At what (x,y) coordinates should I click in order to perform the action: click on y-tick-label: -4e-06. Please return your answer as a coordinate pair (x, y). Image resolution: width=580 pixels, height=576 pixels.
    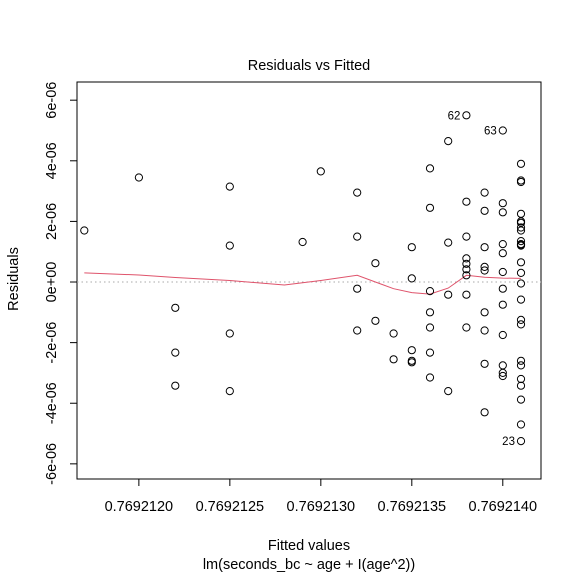
    Looking at the image, I should click on (52, 403).